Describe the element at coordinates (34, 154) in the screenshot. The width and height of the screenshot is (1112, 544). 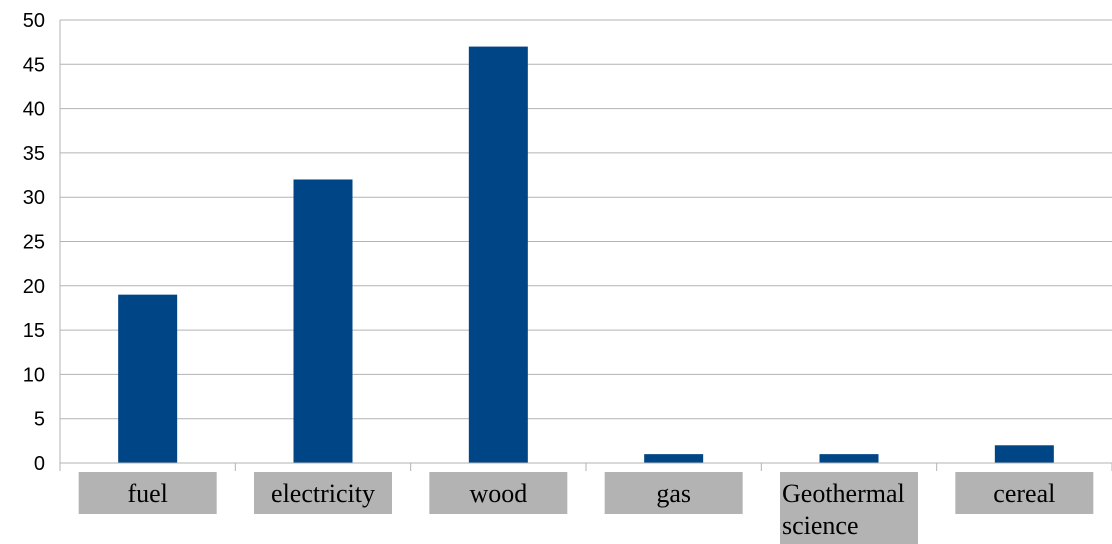
I see `y-tick-label: 35` at that location.